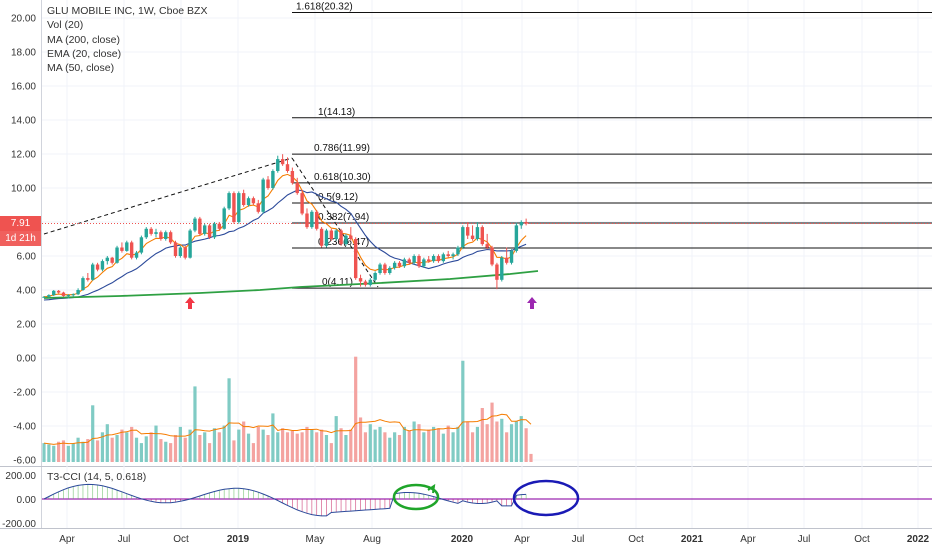  Describe the element at coordinates (692, 539) in the screenshot. I see `time-tick-label: 2021` at that location.